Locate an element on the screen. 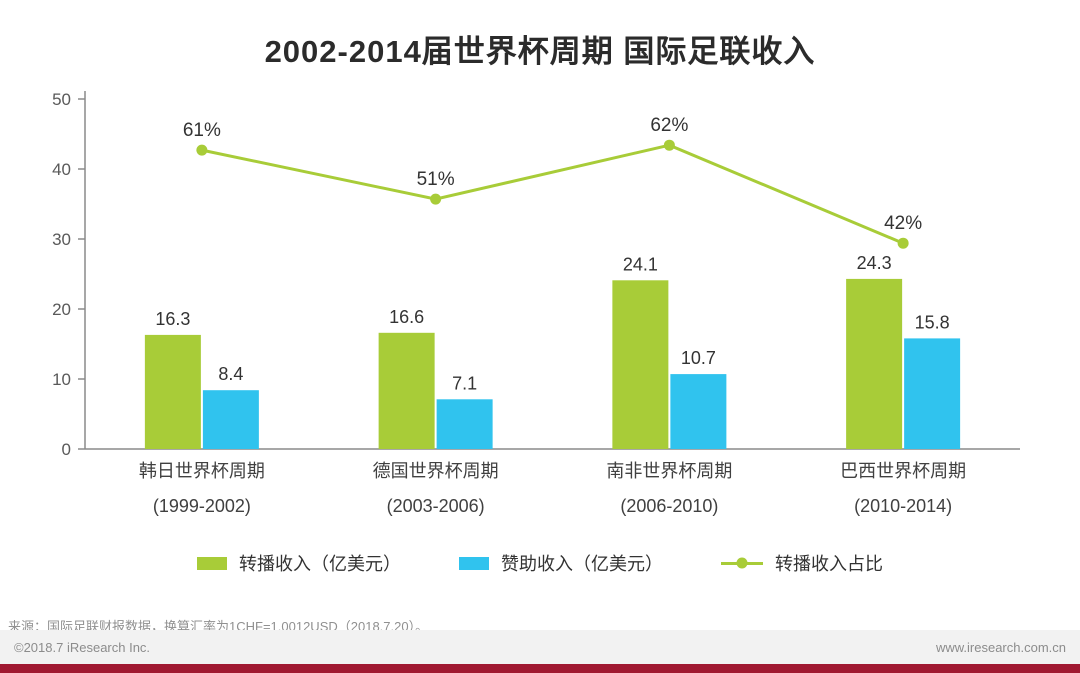 This screenshot has height=673, width=1080. legend-label-sponsor: 赞助收入（亿美元） is located at coordinates (582, 564).